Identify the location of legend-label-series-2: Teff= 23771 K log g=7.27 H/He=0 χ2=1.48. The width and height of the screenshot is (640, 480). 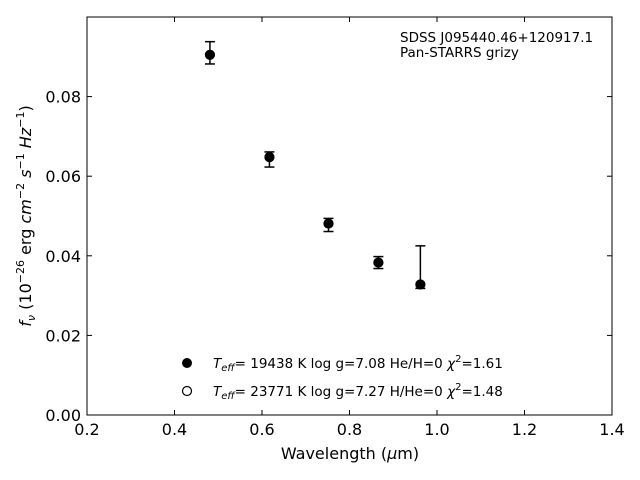
(358, 392).